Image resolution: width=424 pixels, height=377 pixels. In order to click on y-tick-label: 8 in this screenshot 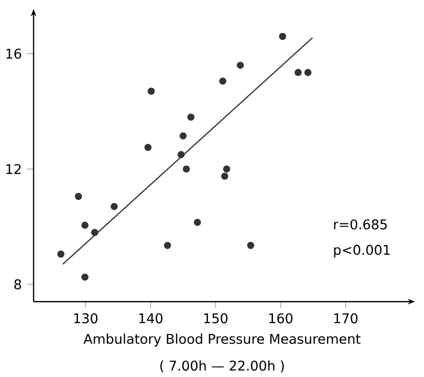, I will do `click(18, 284)`.